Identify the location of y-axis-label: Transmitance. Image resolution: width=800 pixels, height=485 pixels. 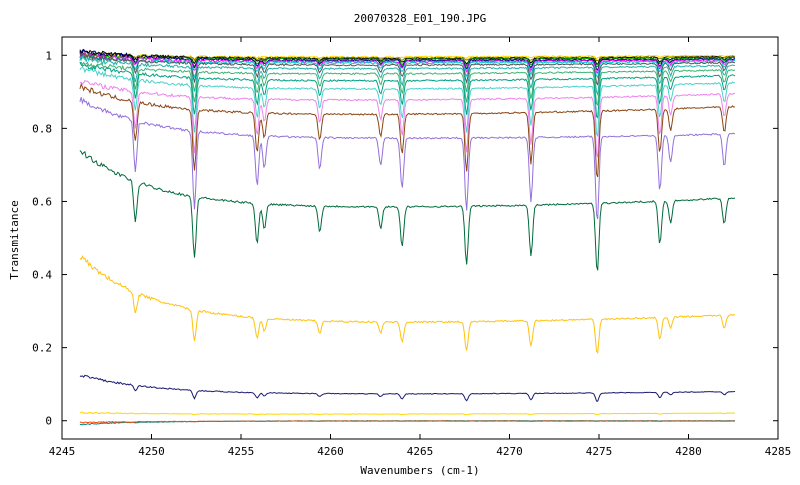
(14, 239).